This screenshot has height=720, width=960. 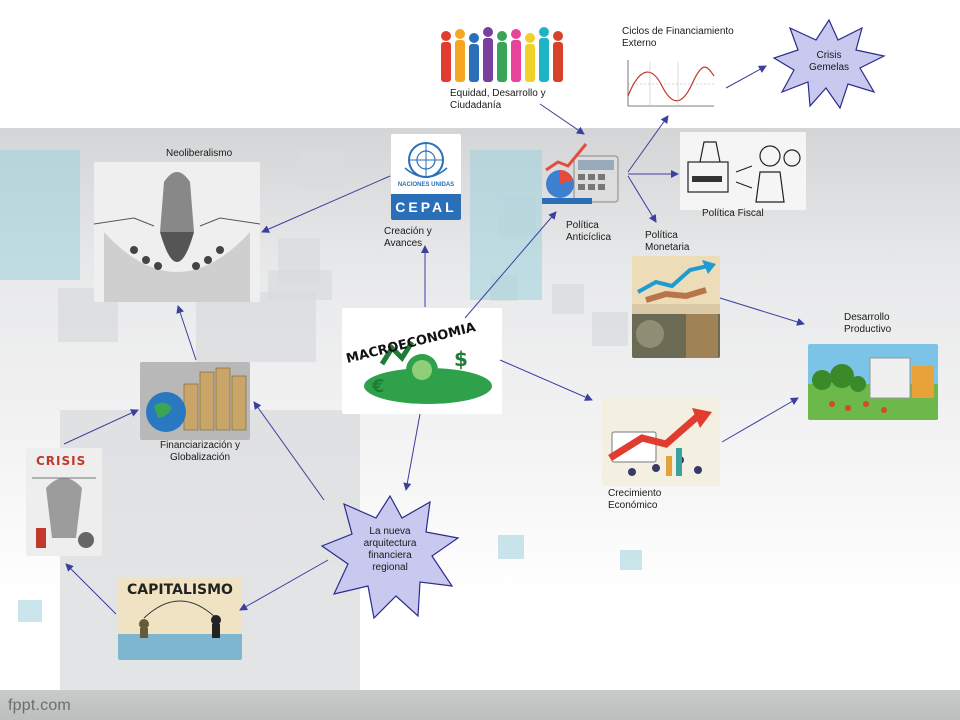 I want to click on ciclos-label: Ciclos de Financiamiento Externo, so click(x=678, y=37).